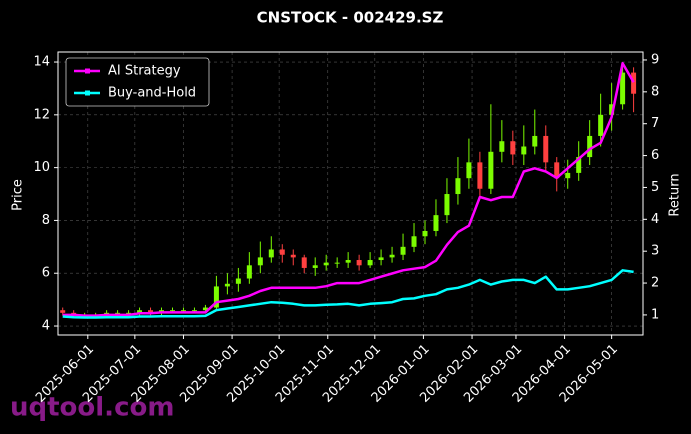 The image size is (691, 434). Describe the element at coordinates (675, 194) in the screenshot. I see `y2-axis-label: Return` at that location.